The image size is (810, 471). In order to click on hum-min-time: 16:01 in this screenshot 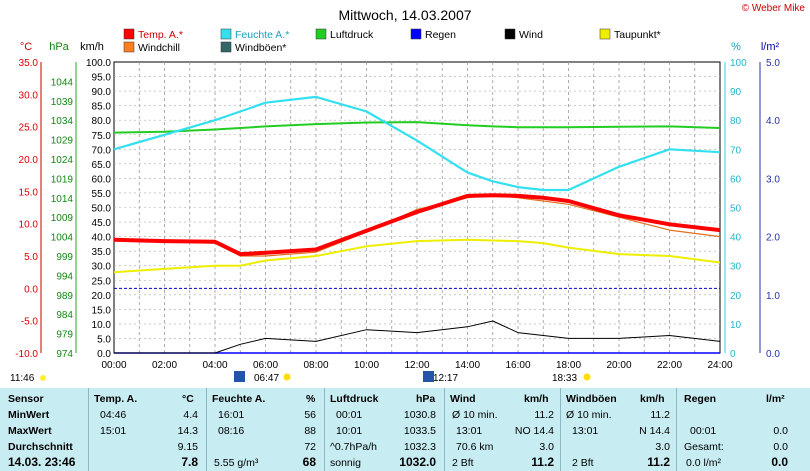, I will do `click(231, 415)`.